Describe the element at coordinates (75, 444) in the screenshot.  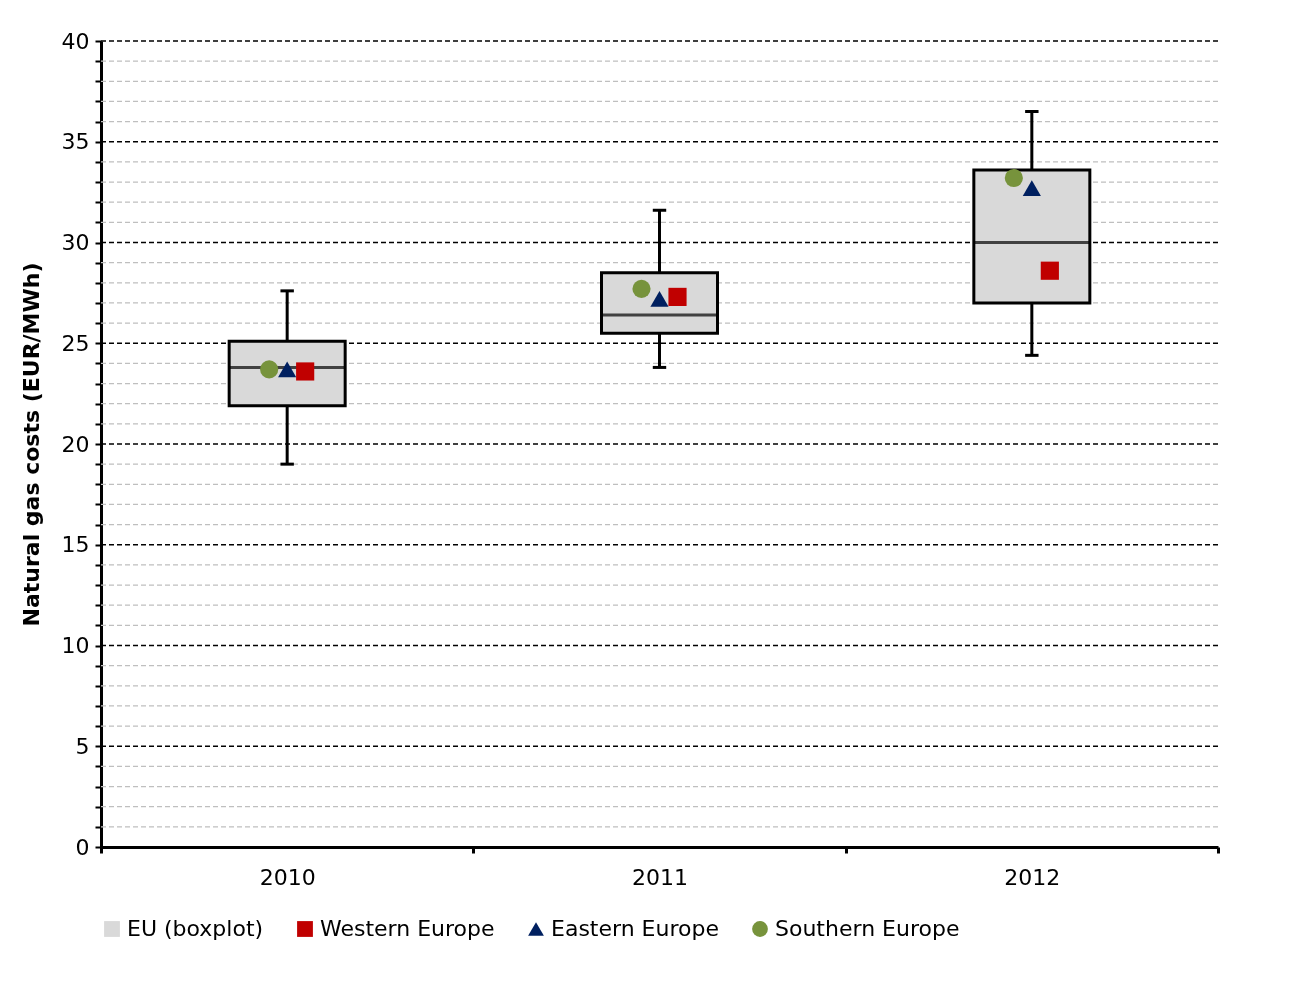
I see `y-tick-label: 20` at that location.